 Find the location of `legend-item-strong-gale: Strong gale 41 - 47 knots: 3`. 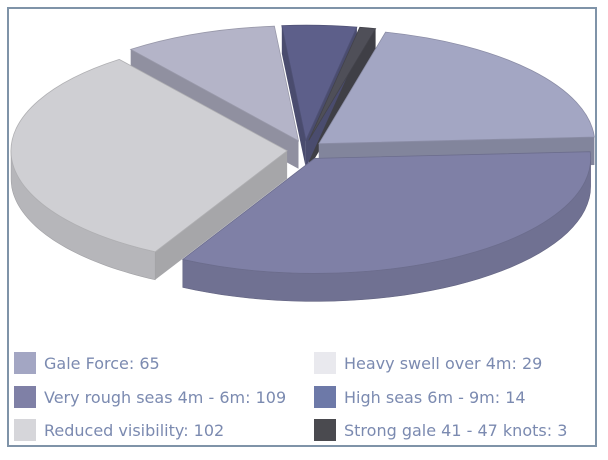

legend-item-strong-gale: Strong gale 41 - 47 knots: 3 is located at coordinates (440, 430).